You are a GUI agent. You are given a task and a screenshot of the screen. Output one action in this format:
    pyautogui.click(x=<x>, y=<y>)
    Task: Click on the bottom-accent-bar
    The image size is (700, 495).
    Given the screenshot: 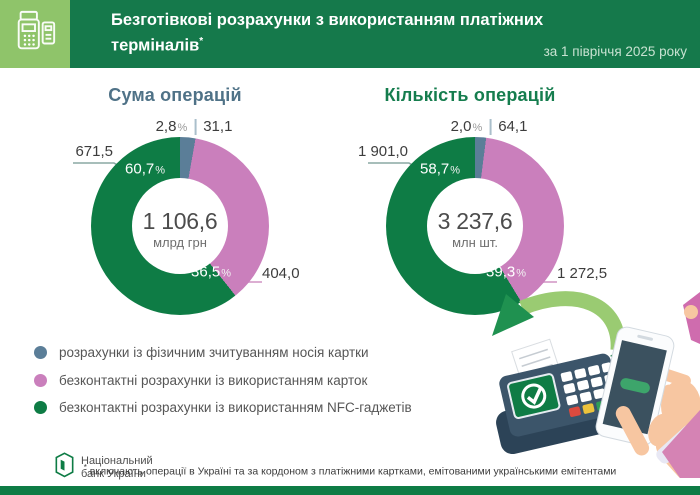 What is the action you would take?
    pyautogui.click(x=350, y=490)
    